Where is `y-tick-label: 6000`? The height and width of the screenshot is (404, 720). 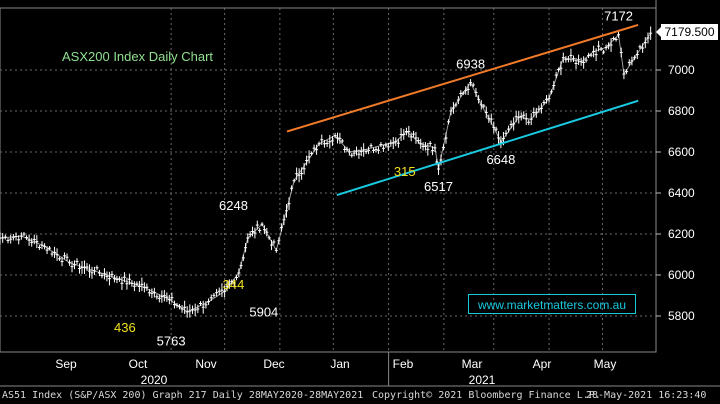
y-tick-label: 6000 is located at coordinates (681, 275).